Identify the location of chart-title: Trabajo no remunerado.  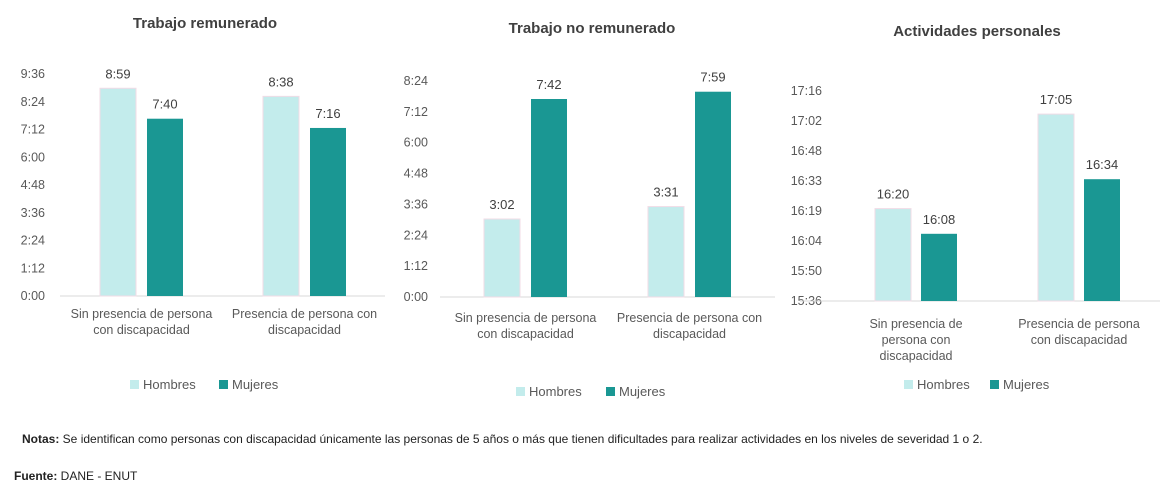
(592, 28).